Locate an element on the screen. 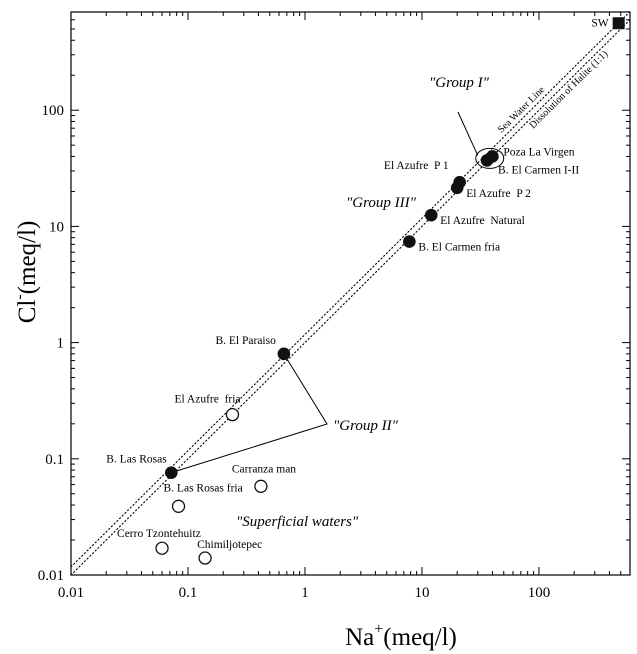  group-i-ellipse is located at coordinates (490, 158).